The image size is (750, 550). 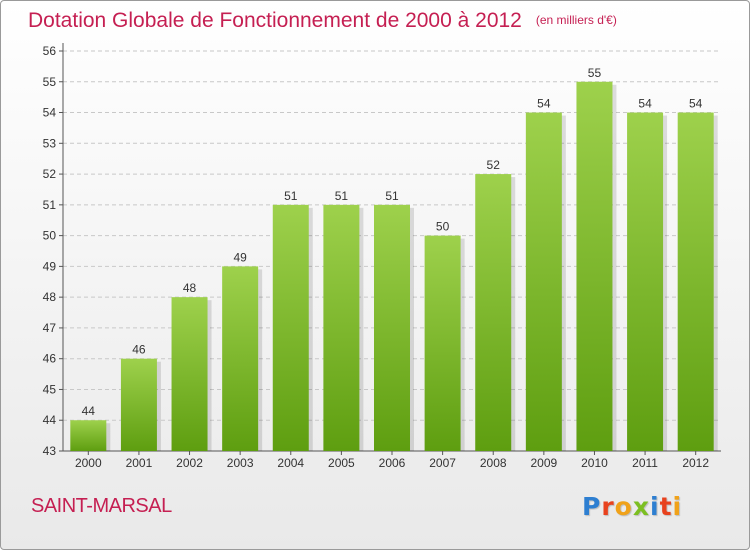 What do you see at coordinates (139, 350) in the screenshot?
I see `data-label: 46` at bounding box center [139, 350].